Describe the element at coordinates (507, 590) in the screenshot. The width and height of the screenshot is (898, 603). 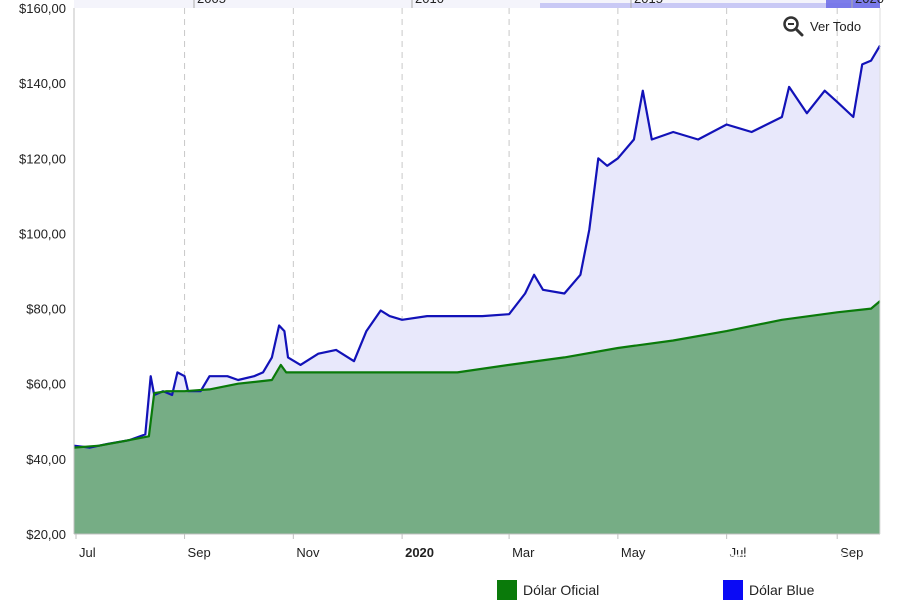
I see `legend-swatch-oficial` at that location.